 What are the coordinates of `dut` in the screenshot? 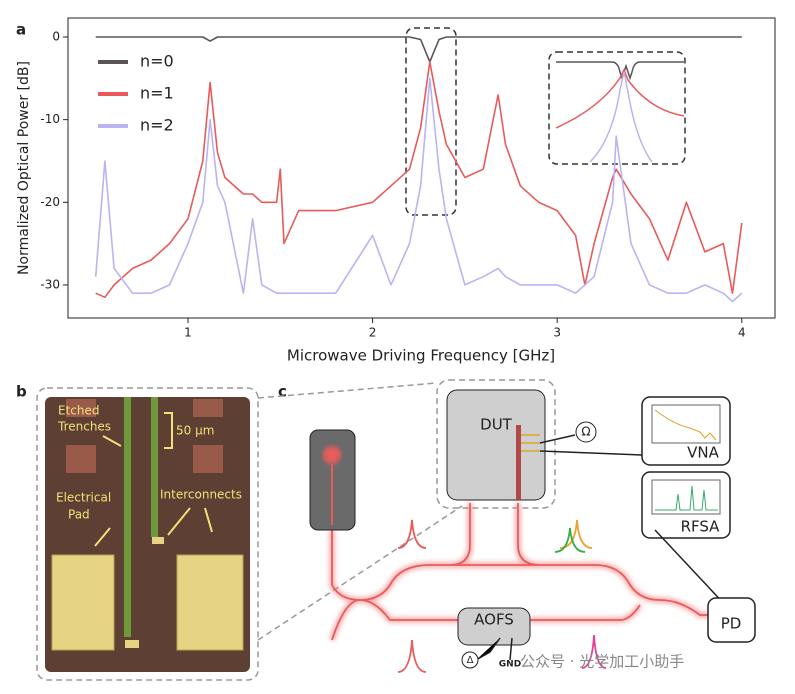 It's located at (496, 445).